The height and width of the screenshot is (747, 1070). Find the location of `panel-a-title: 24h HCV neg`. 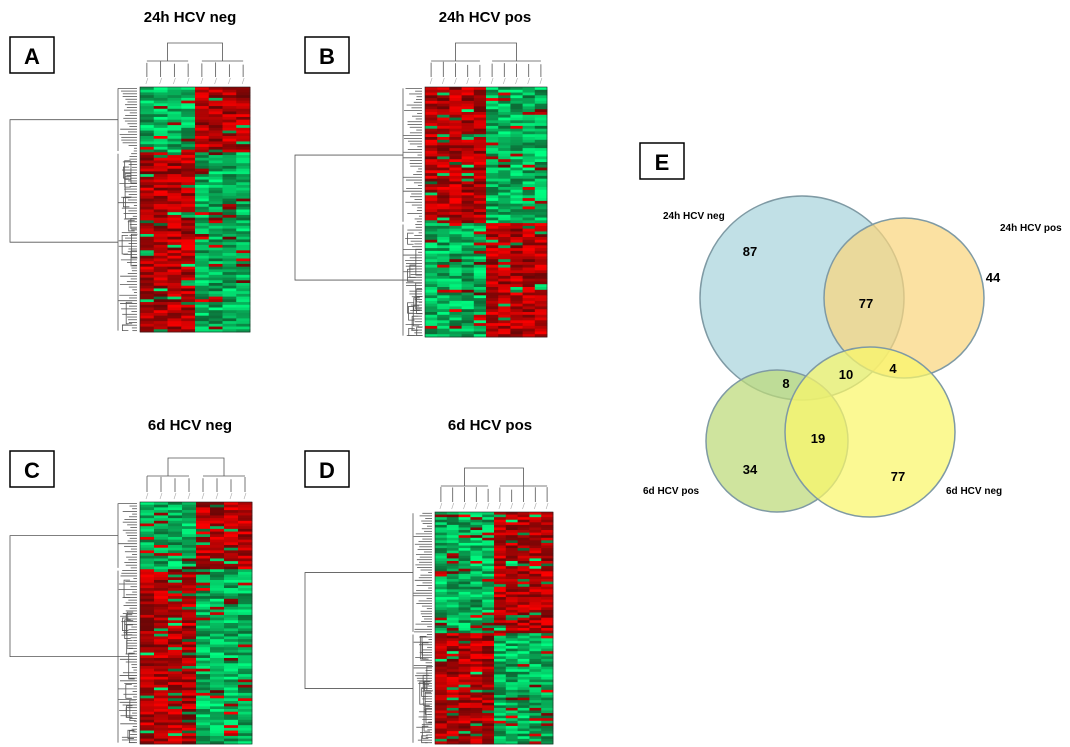

panel-a-title: 24h HCV neg is located at coordinates (190, 17).